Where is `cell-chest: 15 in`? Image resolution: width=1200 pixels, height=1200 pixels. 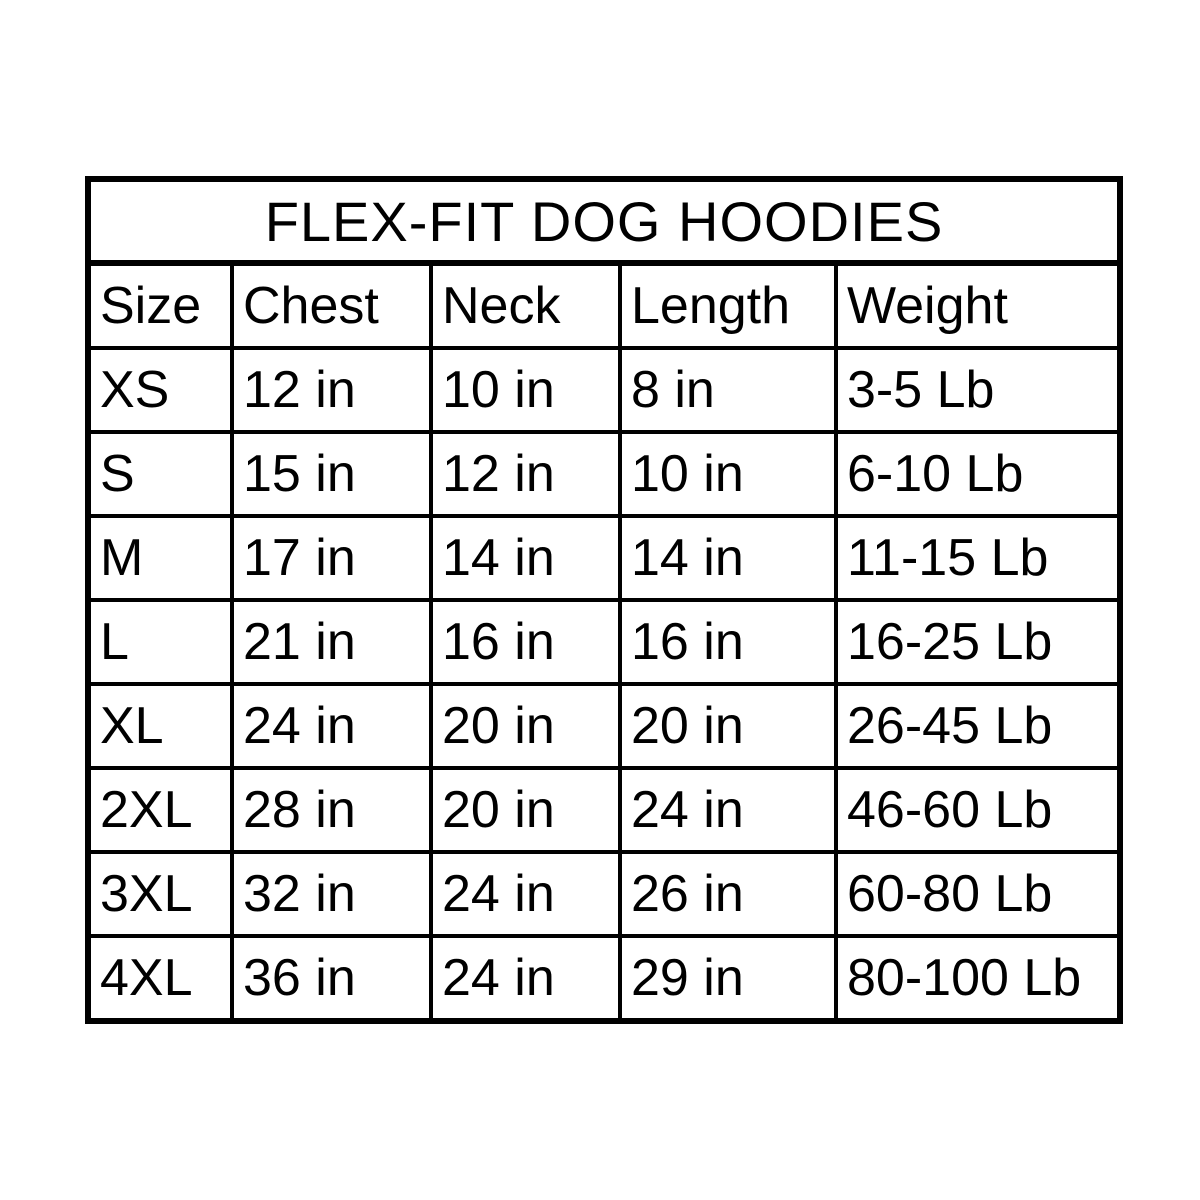
cell-chest: 15 in is located at coordinates (331, 474).